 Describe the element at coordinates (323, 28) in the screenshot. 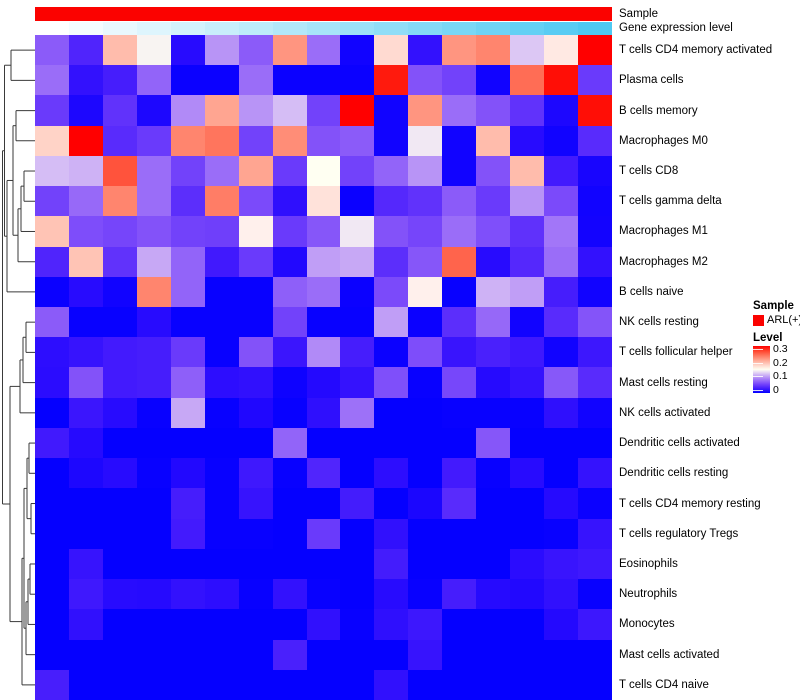

I see `gene-expression-annotation-bar` at that location.